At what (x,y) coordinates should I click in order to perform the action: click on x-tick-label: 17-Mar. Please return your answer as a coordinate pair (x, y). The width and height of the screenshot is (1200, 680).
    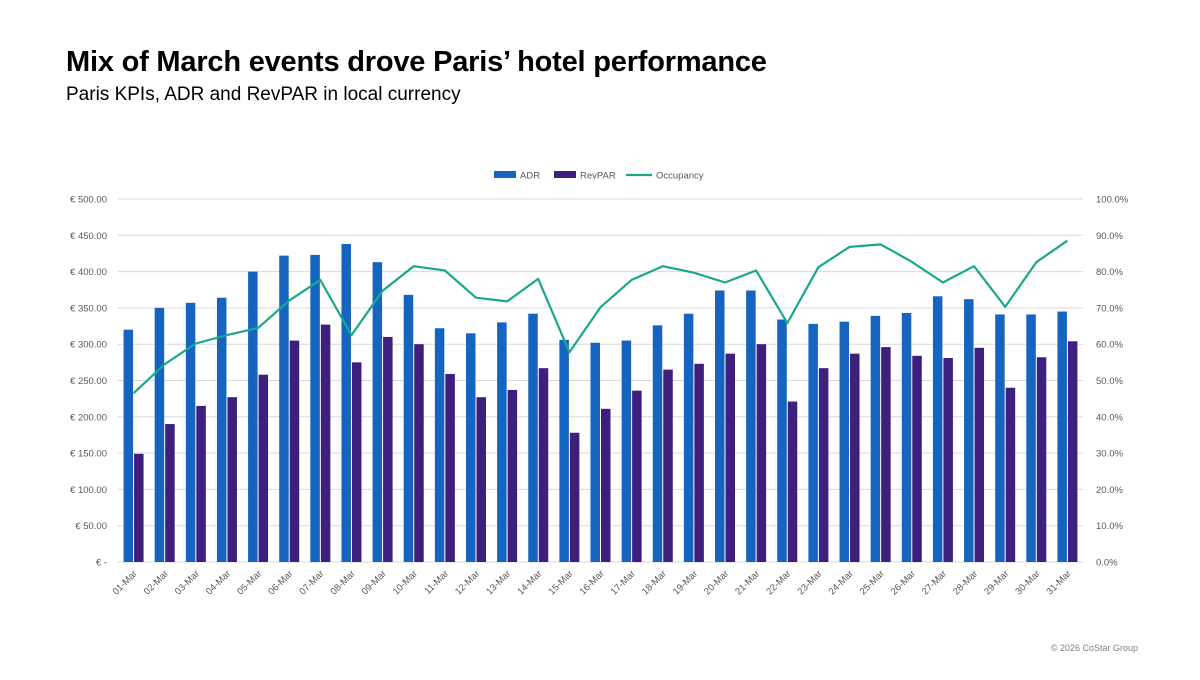
    Looking at the image, I should click on (623, 582).